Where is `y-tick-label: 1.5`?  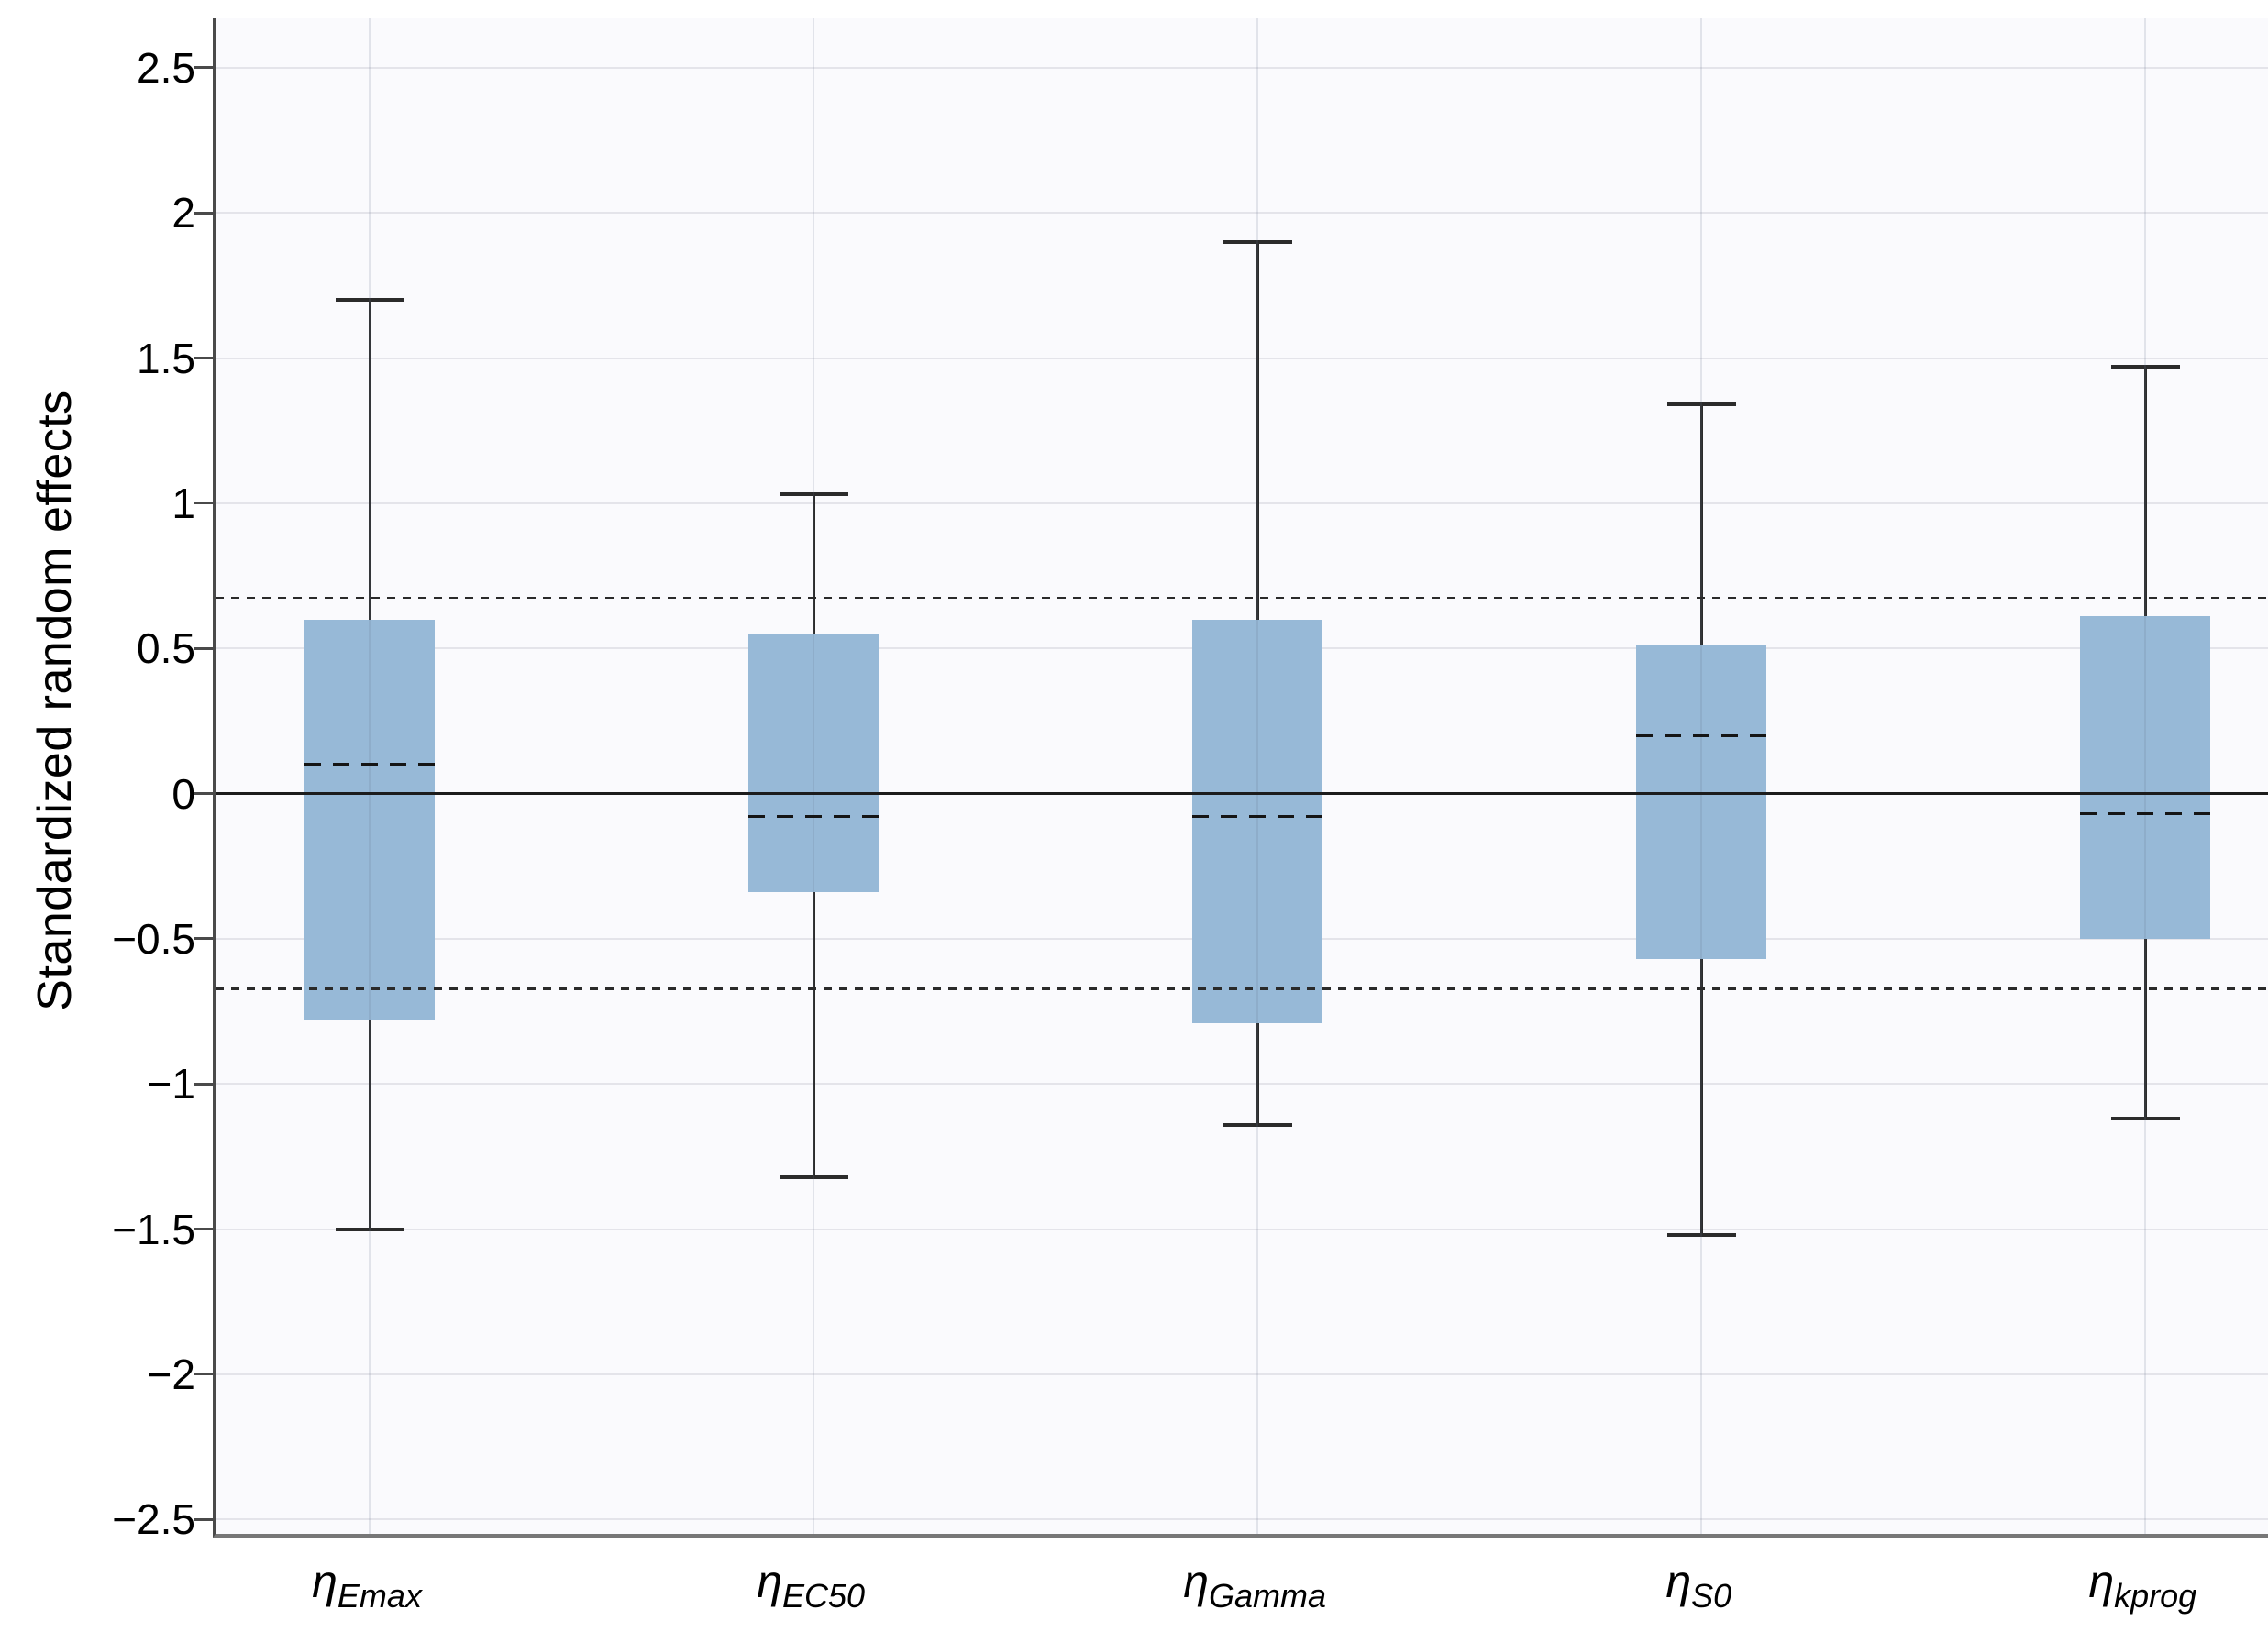
y-tick-label: 1.5 is located at coordinates (166, 358).